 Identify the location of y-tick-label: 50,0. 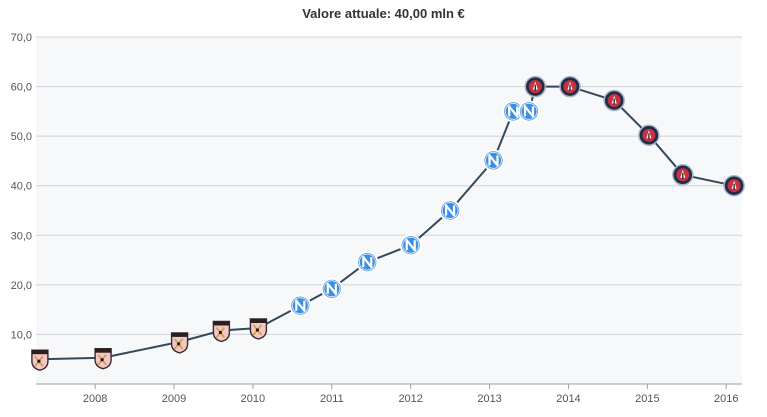
(21, 137).